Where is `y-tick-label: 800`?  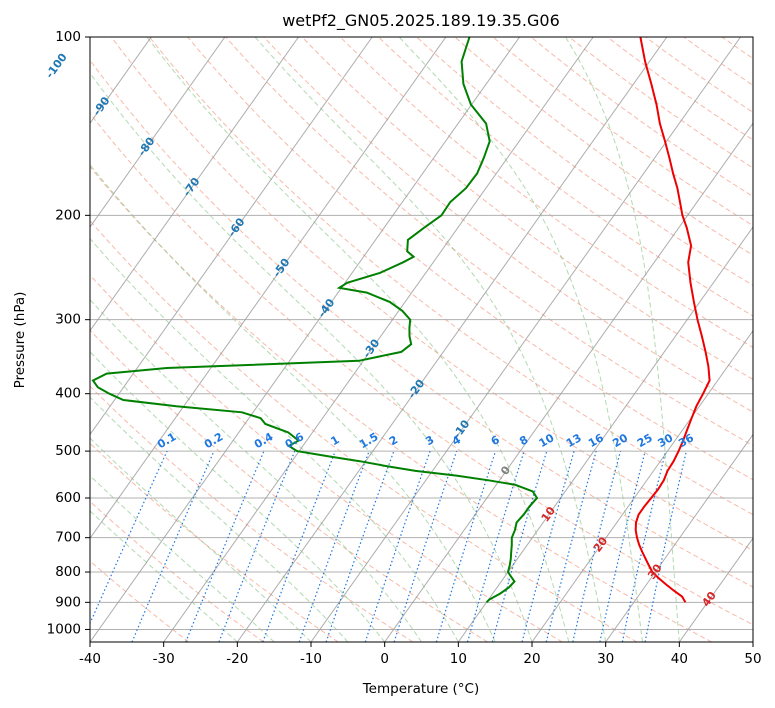
y-tick-label: 800 is located at coordinates (68, 572).